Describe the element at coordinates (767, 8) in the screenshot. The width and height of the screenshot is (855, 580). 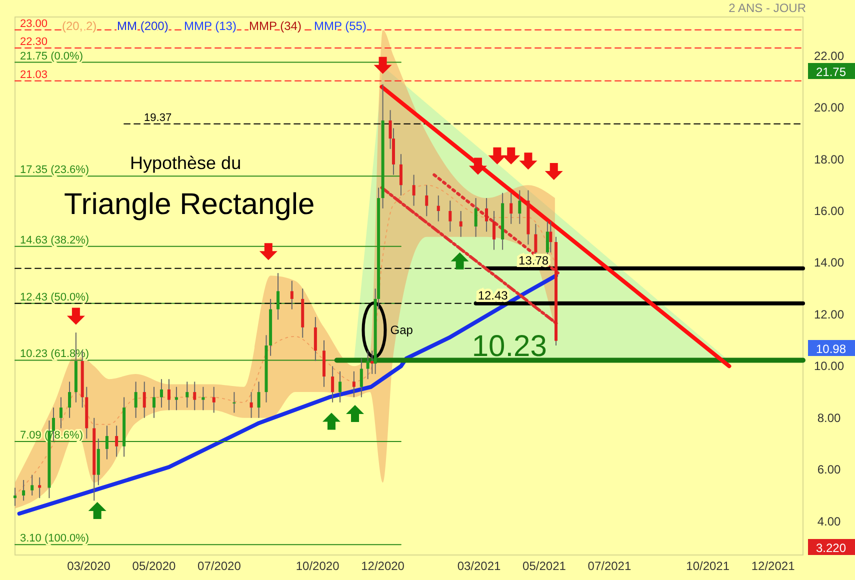
I see `text: 2 ANS - JOUR` at that location.